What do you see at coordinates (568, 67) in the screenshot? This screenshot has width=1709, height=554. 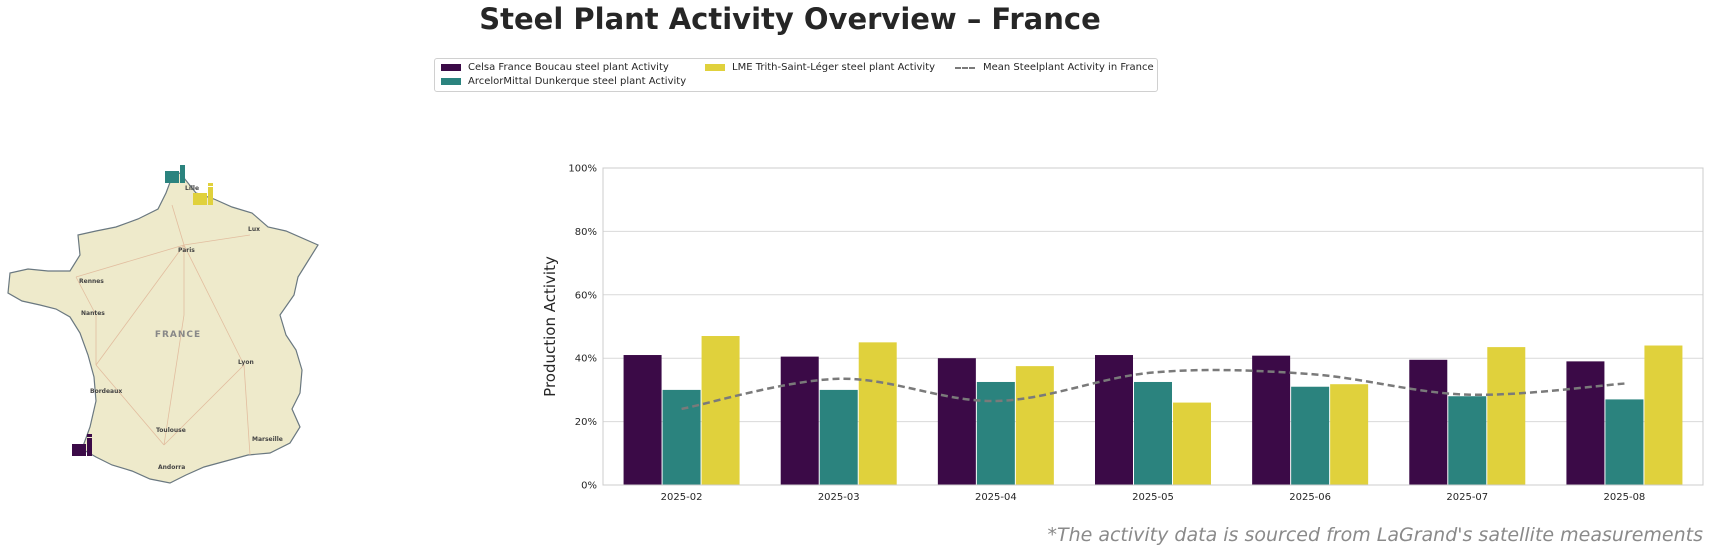 I see `legend-label-celsa: Celsa France Boucau steel plant Activity` at bounding box center [568, 67].